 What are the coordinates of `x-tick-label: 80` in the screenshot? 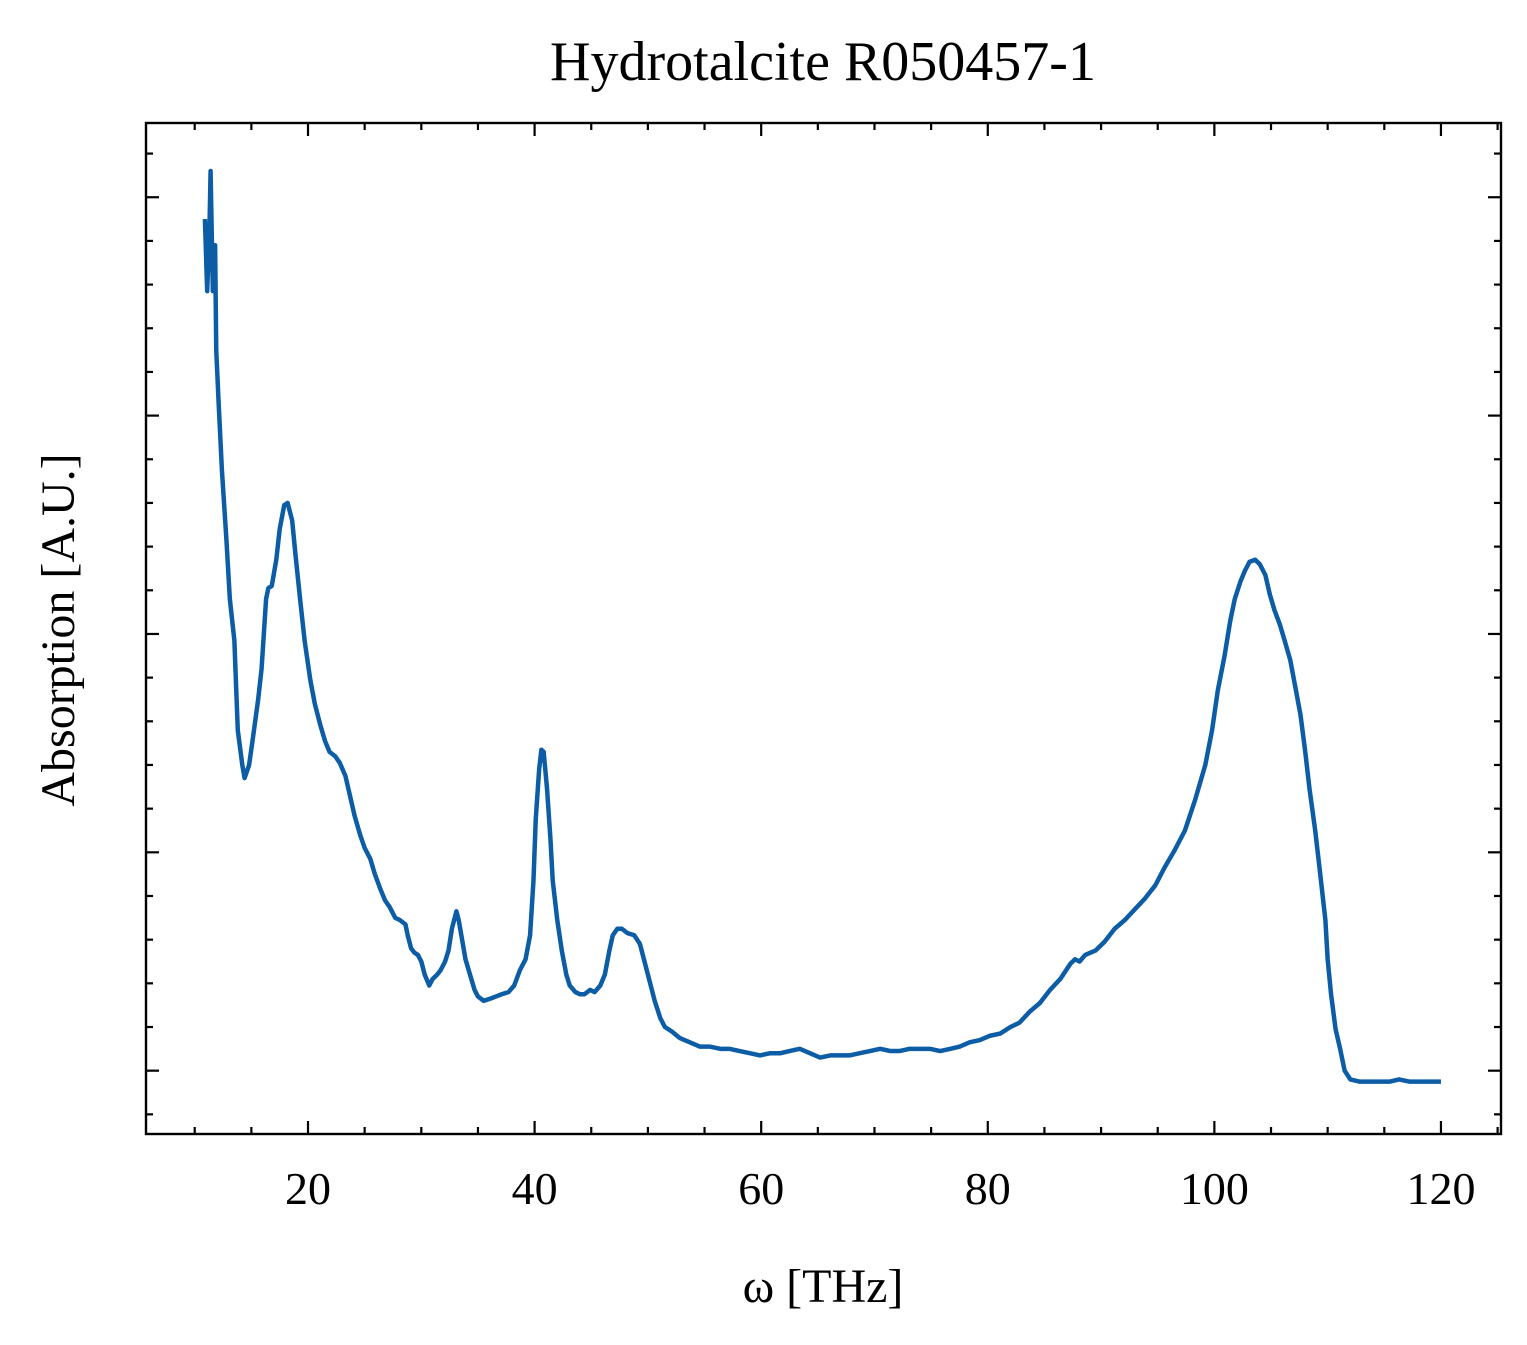 It's located at (988, 1188).